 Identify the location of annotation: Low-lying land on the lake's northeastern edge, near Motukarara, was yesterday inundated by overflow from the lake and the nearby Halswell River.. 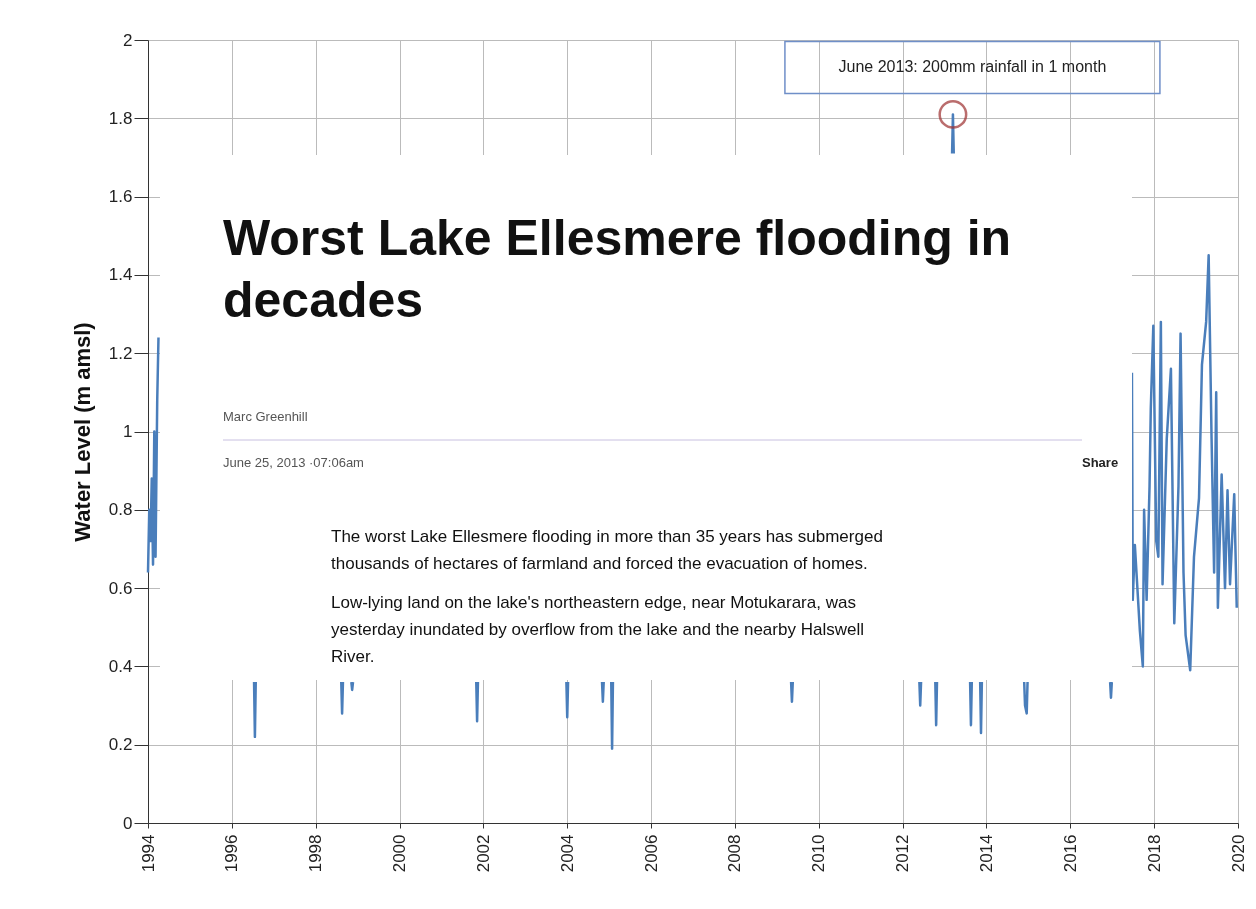
(597, 629).